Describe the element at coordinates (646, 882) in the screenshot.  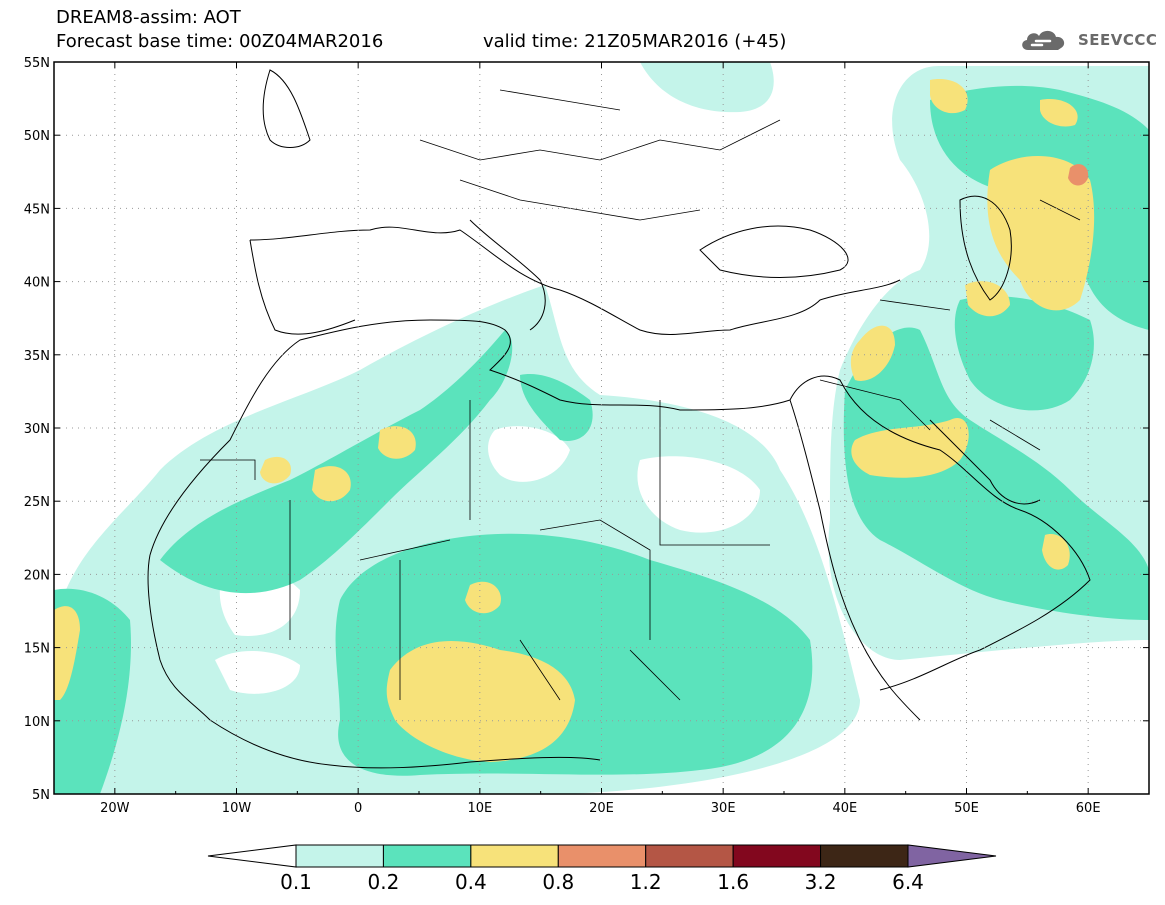
I see `colorbar-label: 1.2` at that location.